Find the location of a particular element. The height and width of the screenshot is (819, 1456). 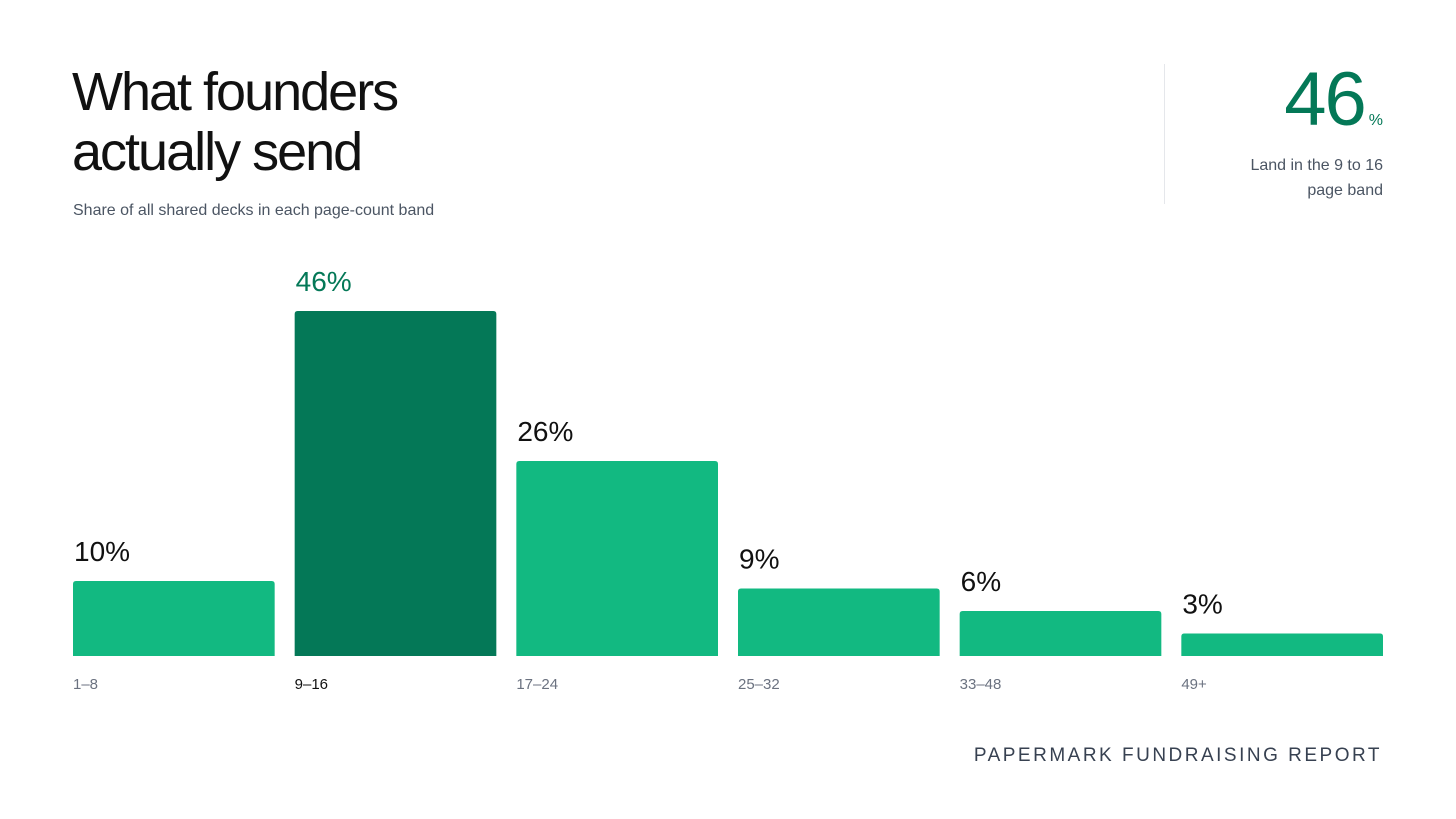

stat-divider is located at coordinates (1164, 134).